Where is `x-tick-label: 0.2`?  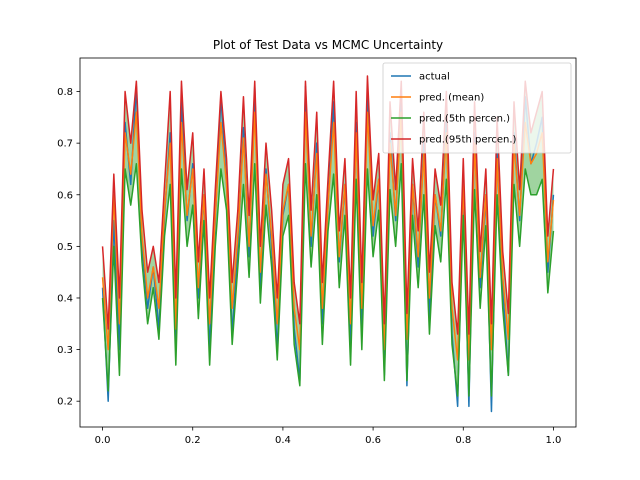 x-tick-label: 0.2 is located at coordinates (193, 440).